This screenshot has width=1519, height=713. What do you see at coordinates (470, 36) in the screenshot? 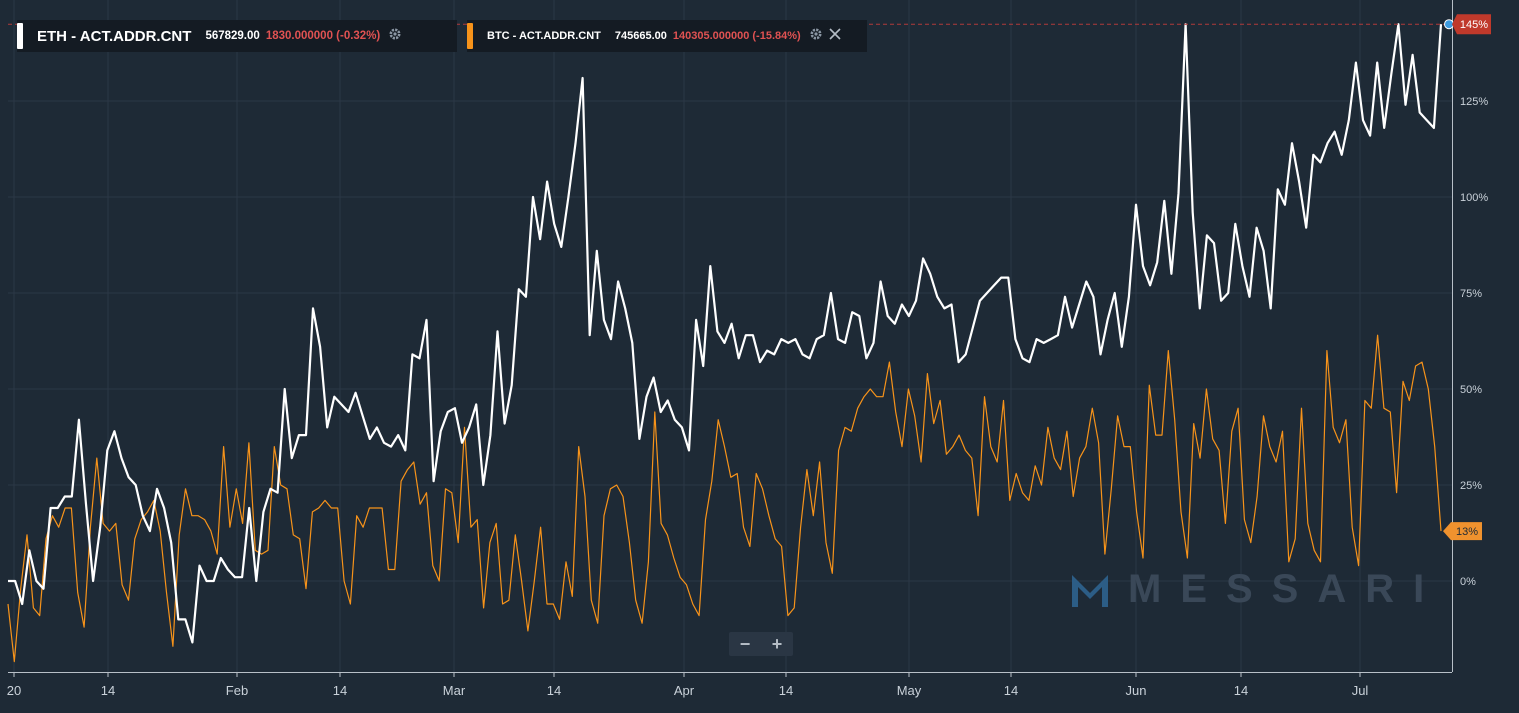
I see `legend-btc-swatch` at bounding box center [470, 36].